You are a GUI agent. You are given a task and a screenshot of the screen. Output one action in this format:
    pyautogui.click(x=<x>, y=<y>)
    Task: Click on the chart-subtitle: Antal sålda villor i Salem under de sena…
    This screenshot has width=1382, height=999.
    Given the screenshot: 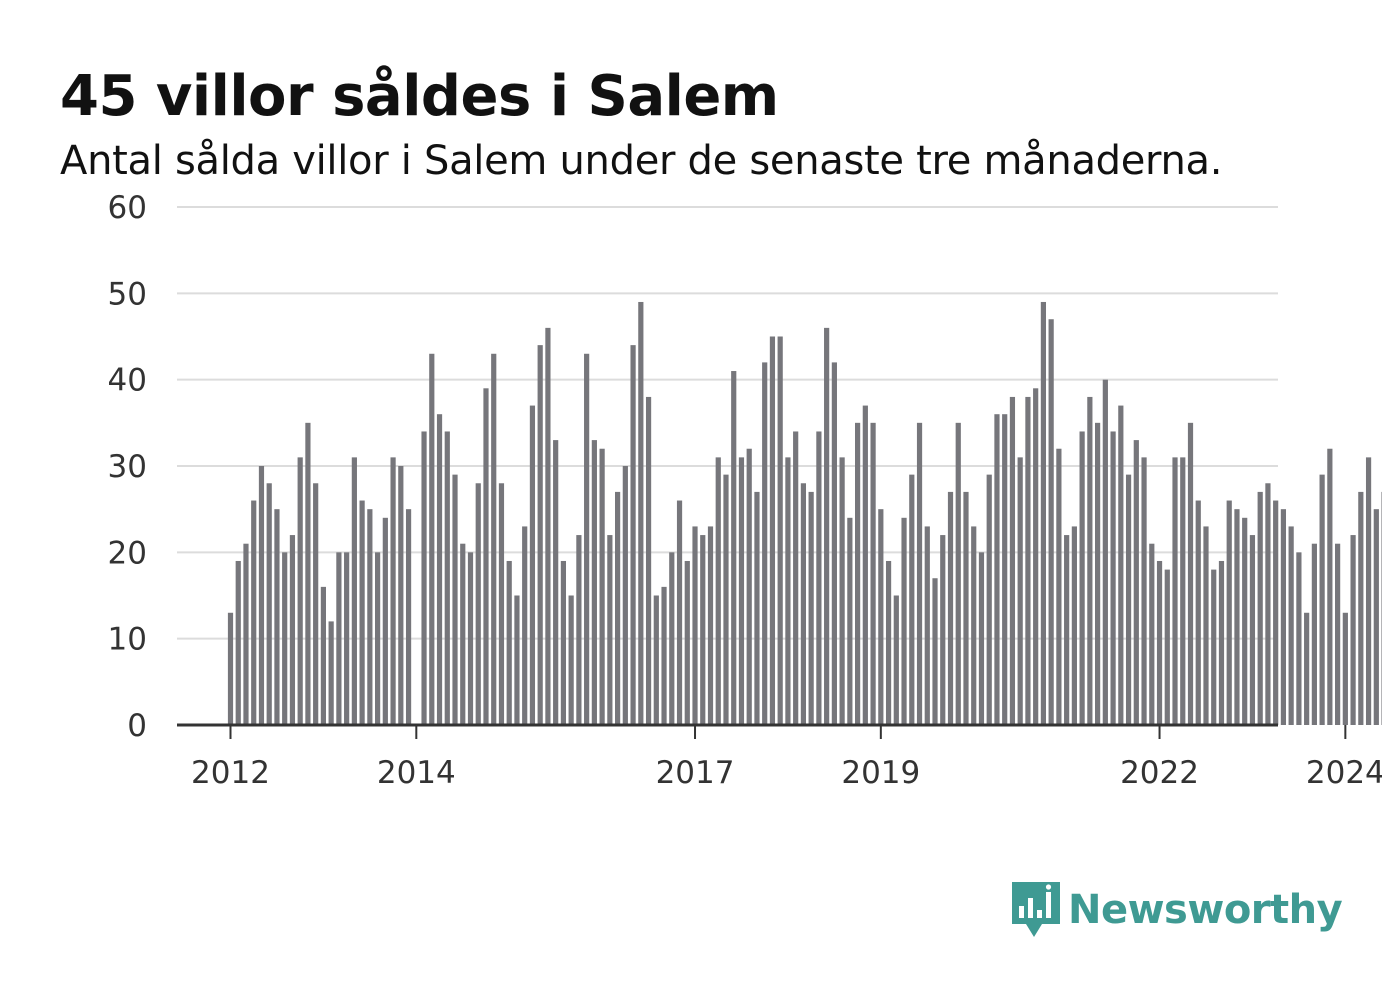 What is the action you would take?
    pyautogui.click(x=641, y=161)
    